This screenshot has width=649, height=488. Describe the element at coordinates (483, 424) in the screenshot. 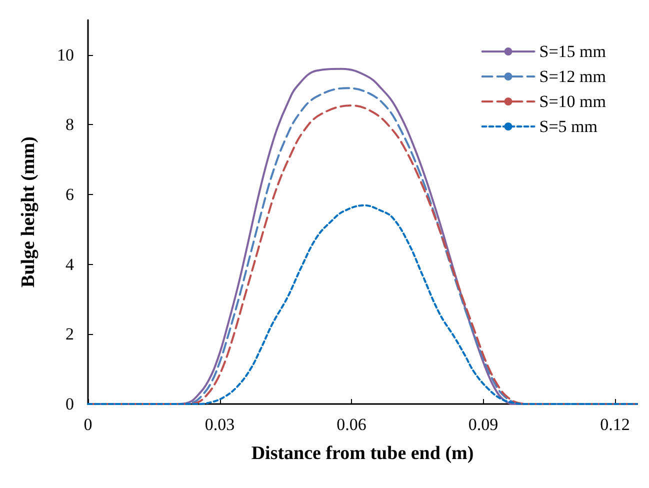

I see `x-tick-label: 0.09` at that location.